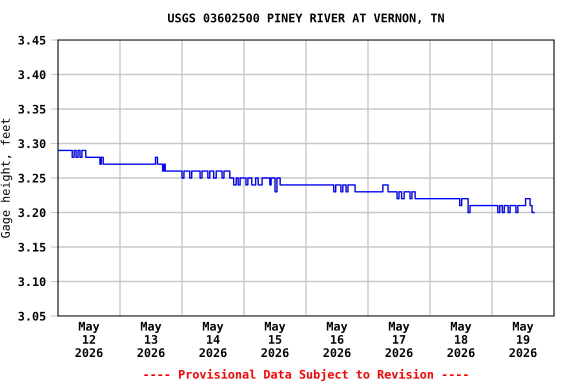 This screenshot has width=576, height=384. What do you see at coordinates (32, 178) in the screenshot?
I see `y-tick-label: 3.25` at bounding box center [32, 178].